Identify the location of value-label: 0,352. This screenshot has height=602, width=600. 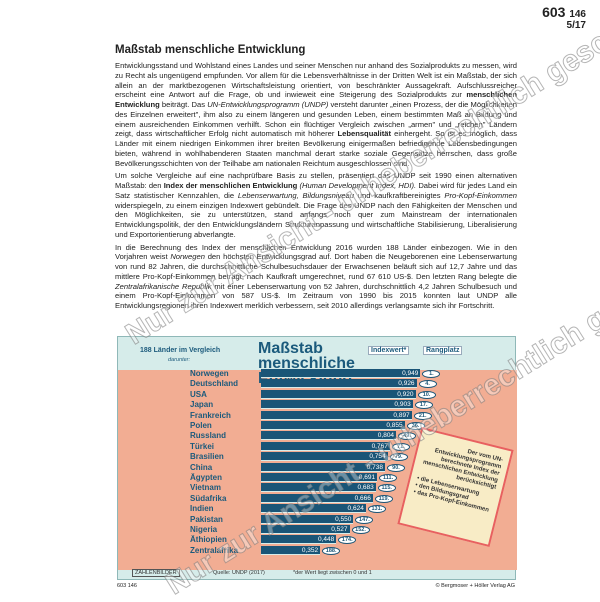
(310, 550).